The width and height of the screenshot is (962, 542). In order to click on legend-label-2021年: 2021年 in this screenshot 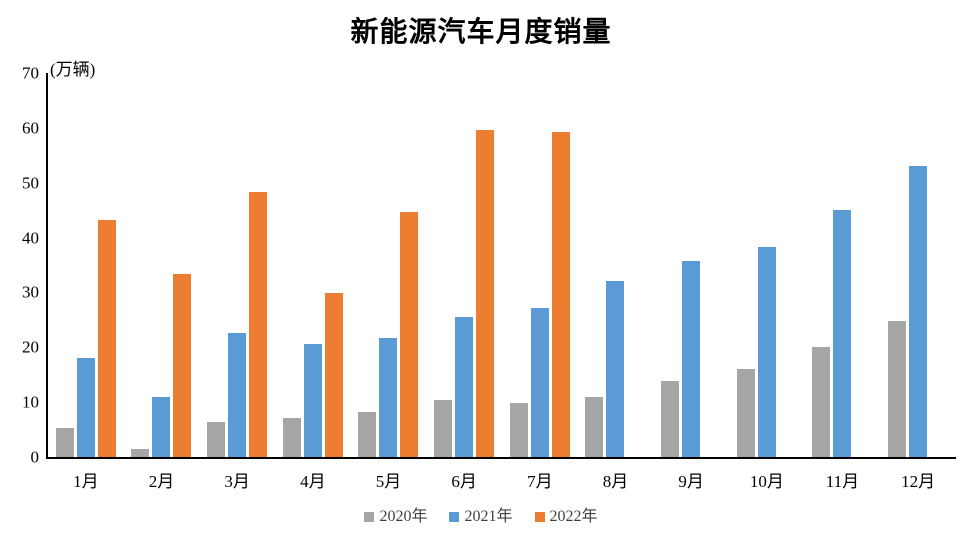, I will do `click(488, 516)`.